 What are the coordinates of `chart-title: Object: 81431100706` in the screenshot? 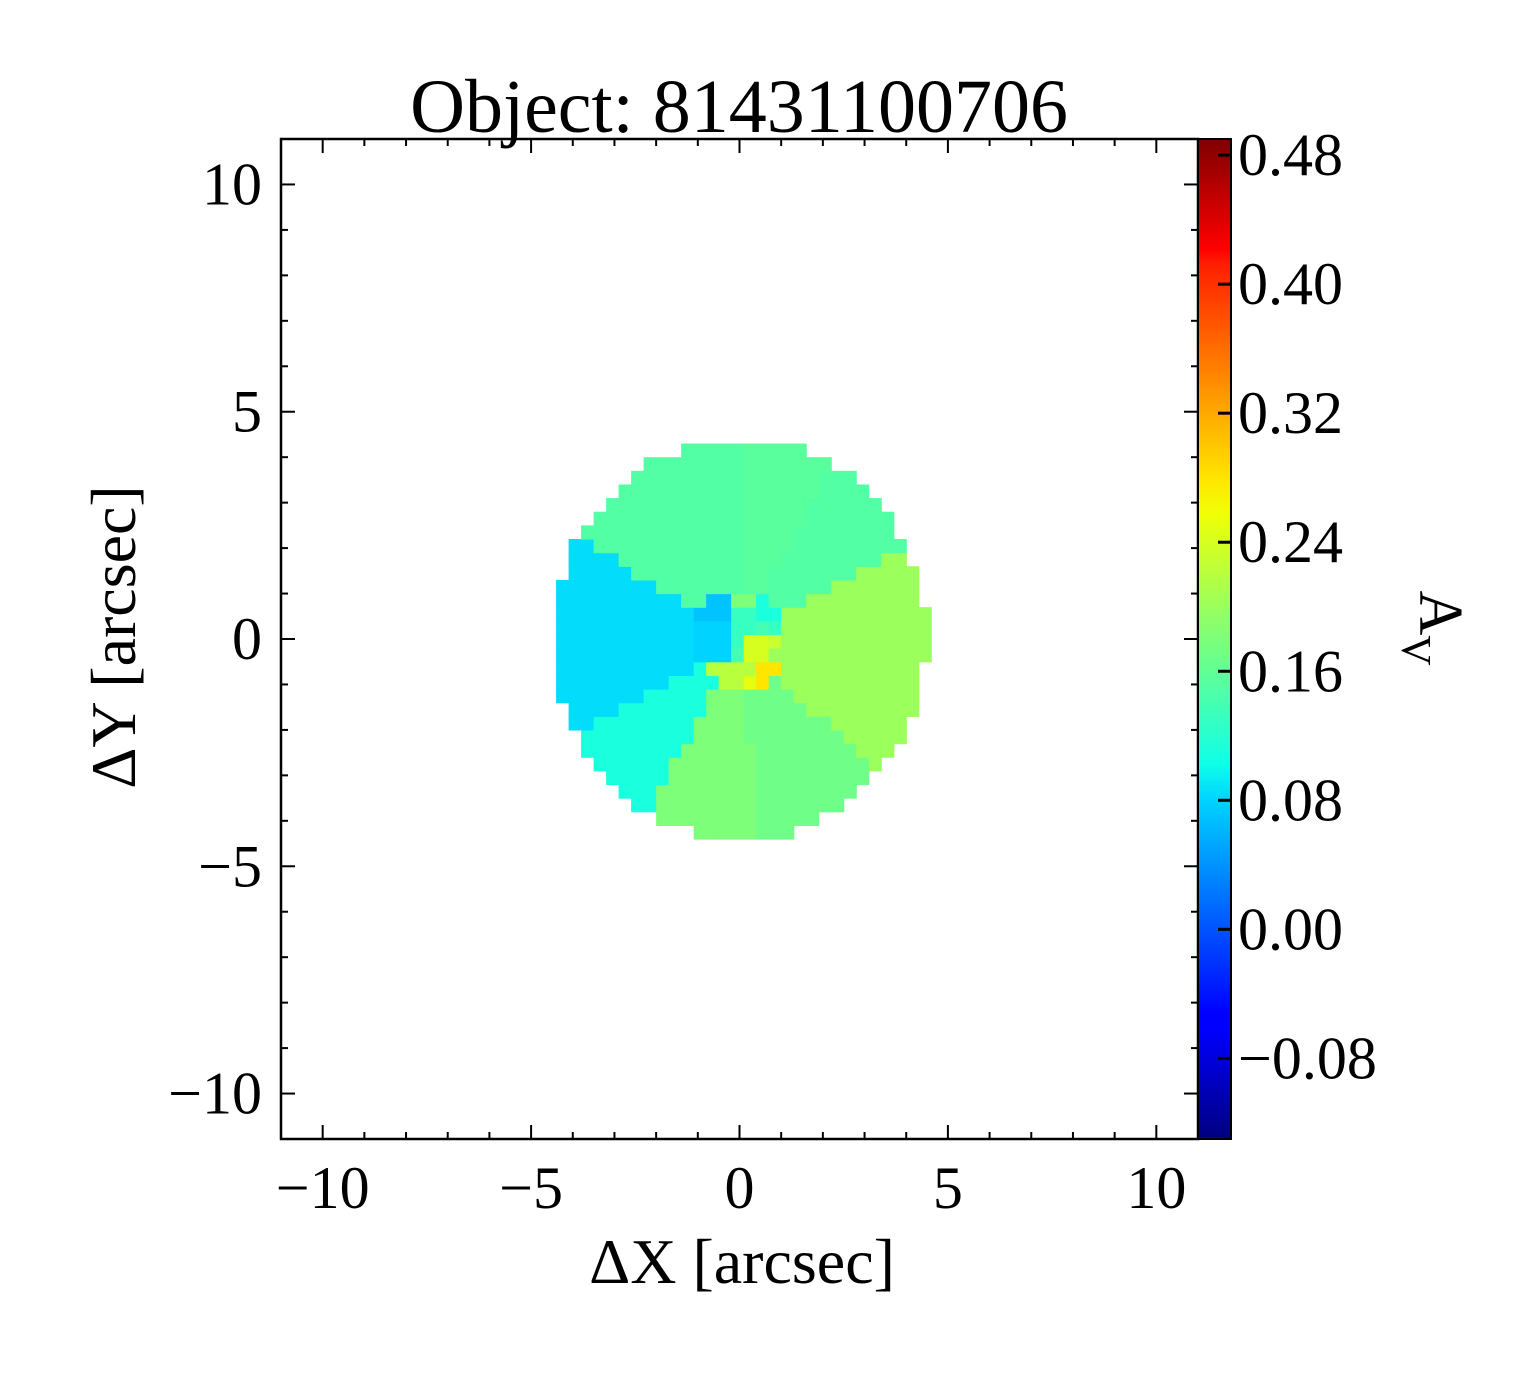 It's located at (739, 107).